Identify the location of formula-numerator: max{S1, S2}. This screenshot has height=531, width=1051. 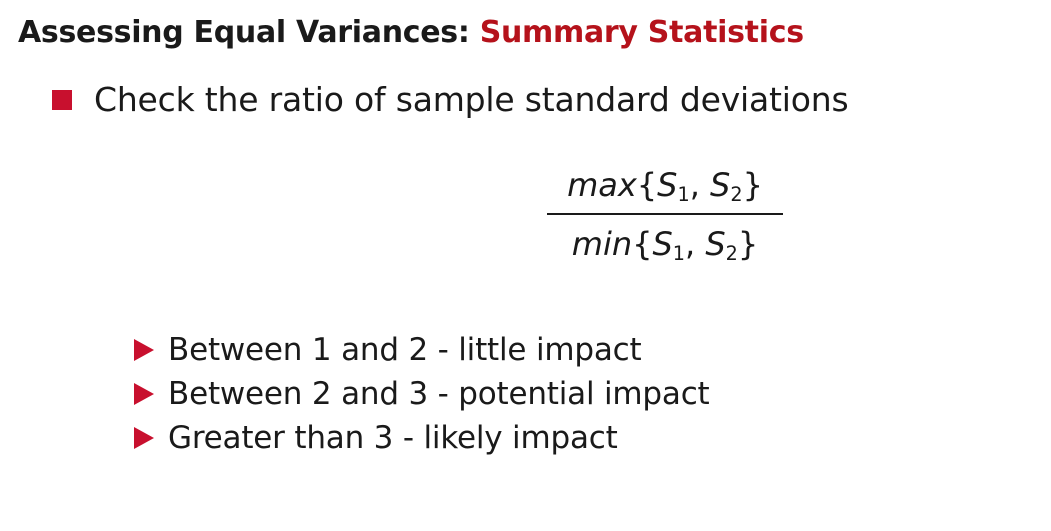
(665, 185).